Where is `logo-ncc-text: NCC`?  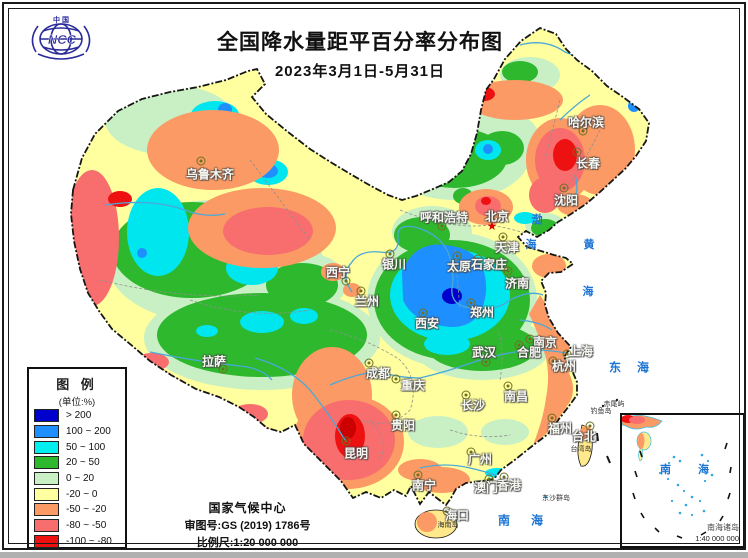 logo-ncc-text: NCC is located at coordinates (62, 39).